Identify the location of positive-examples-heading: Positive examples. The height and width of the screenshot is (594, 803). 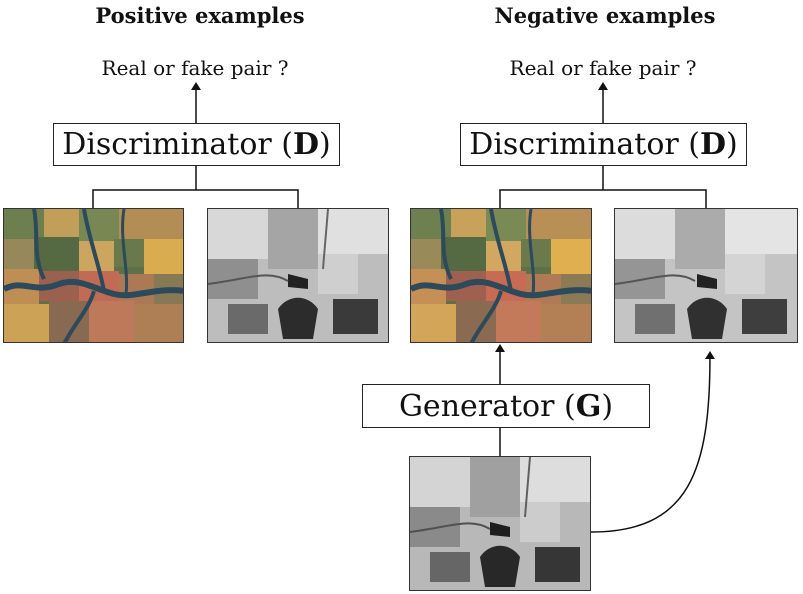
(200, 15).